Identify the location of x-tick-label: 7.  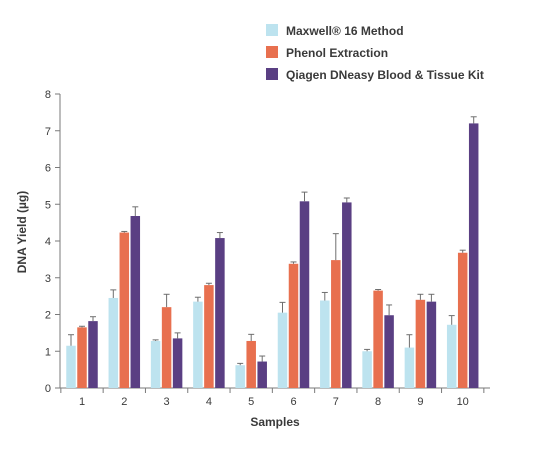
(336, 402).